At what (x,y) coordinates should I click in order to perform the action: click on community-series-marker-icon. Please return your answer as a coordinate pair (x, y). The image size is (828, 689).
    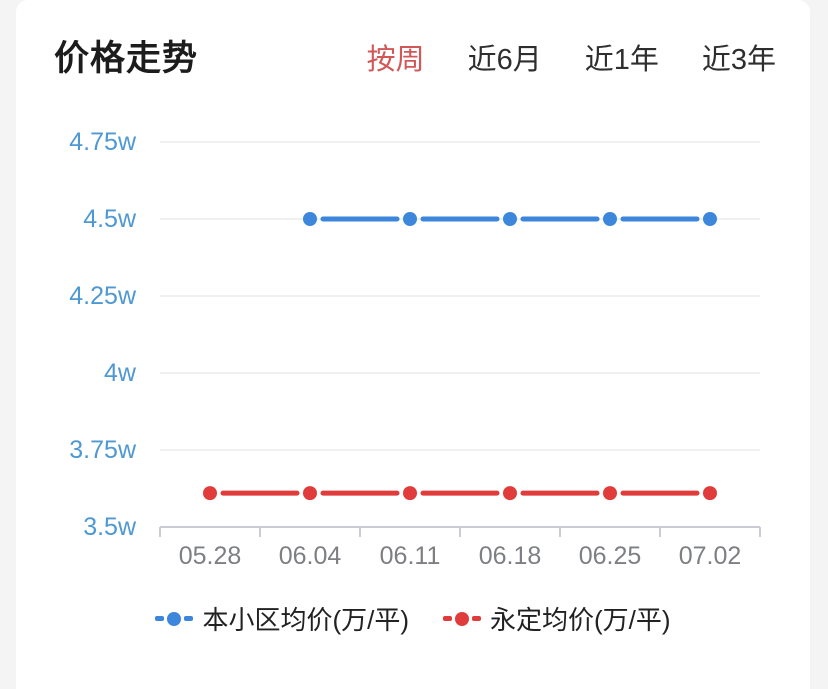
    Looking at the image, I should click on (174, 618).